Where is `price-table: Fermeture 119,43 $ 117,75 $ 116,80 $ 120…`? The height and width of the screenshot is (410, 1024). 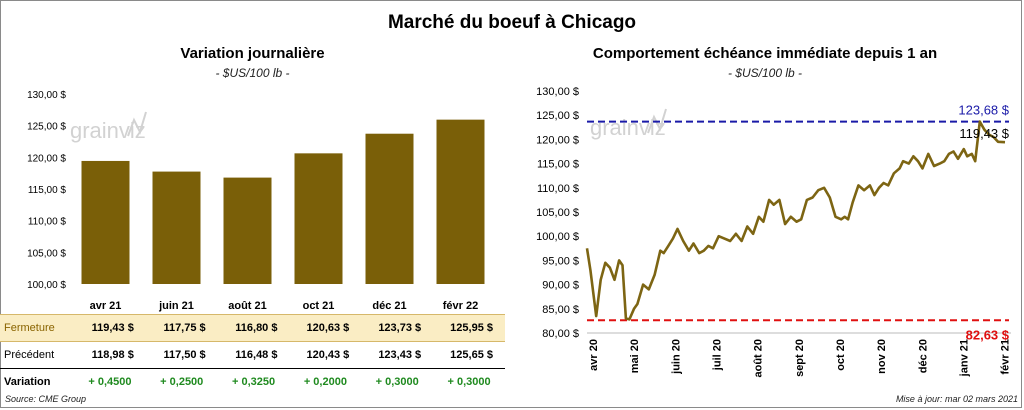 price-table: Fermeture 119,43 $ 117,75 $ 116,80 $ 120… is located at coordinates (252, 354).